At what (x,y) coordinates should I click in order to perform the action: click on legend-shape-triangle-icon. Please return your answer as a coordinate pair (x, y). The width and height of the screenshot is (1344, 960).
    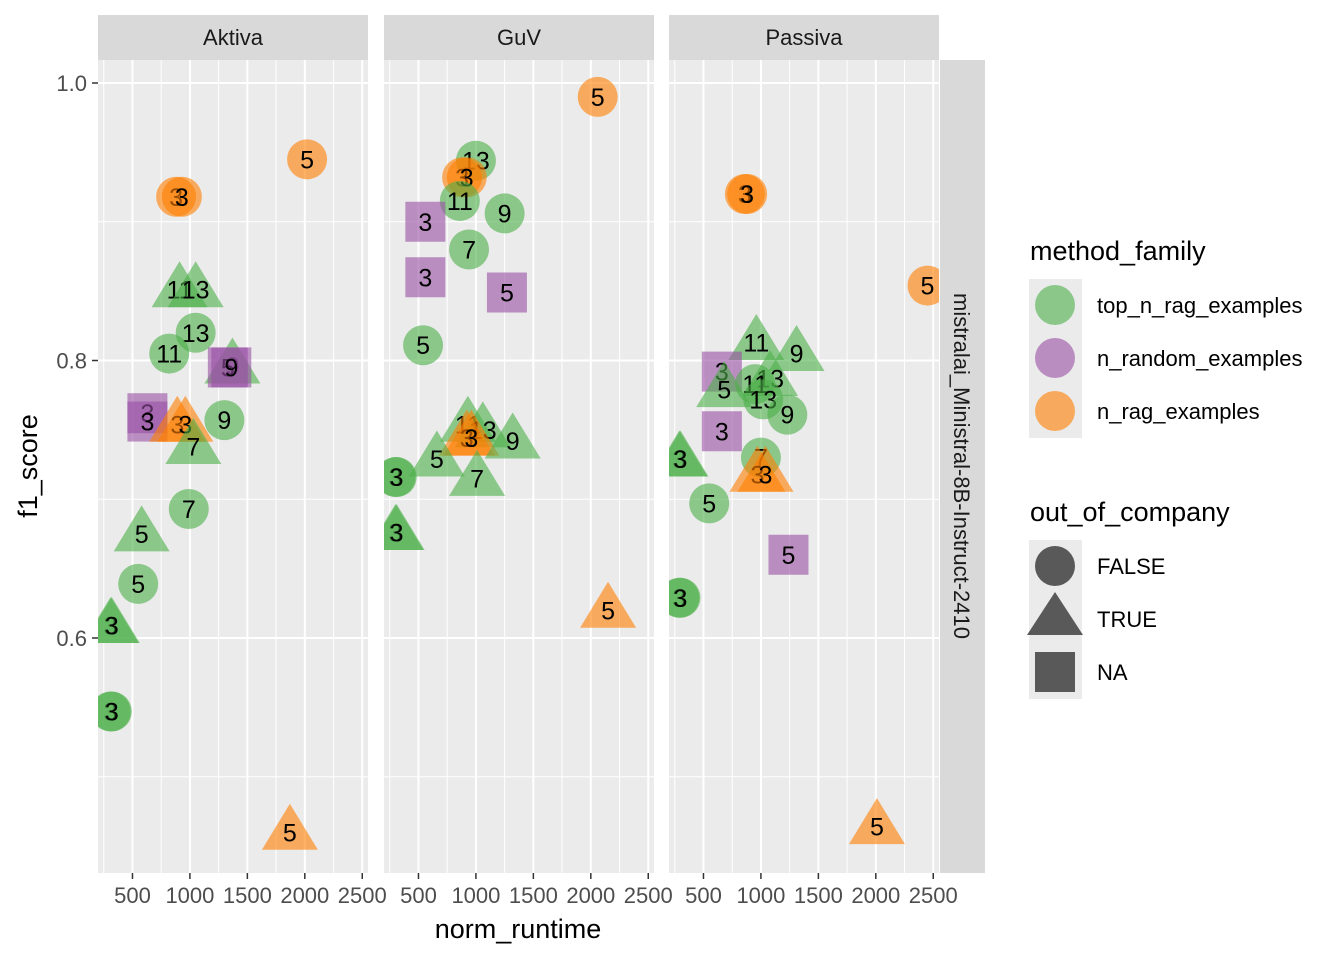
    Looking at the image, I should click on (1055, 613).